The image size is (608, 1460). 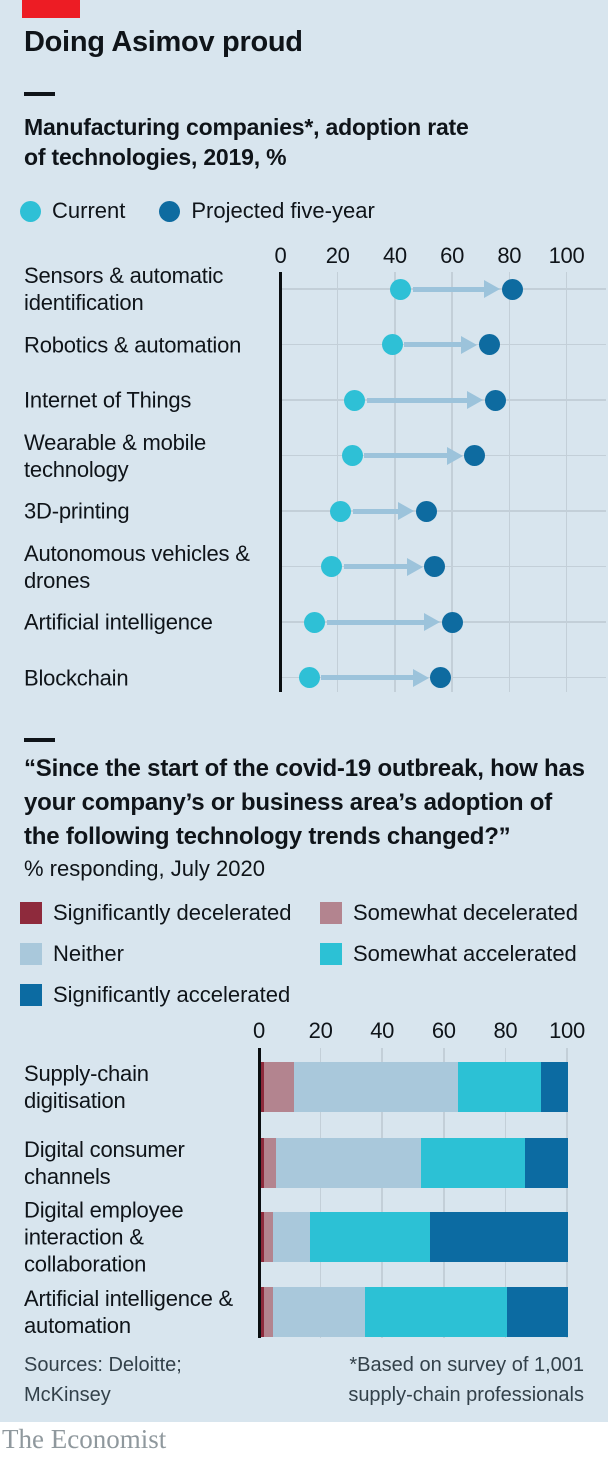 I want to click on y-axis-line, so click(x=280, y=482).